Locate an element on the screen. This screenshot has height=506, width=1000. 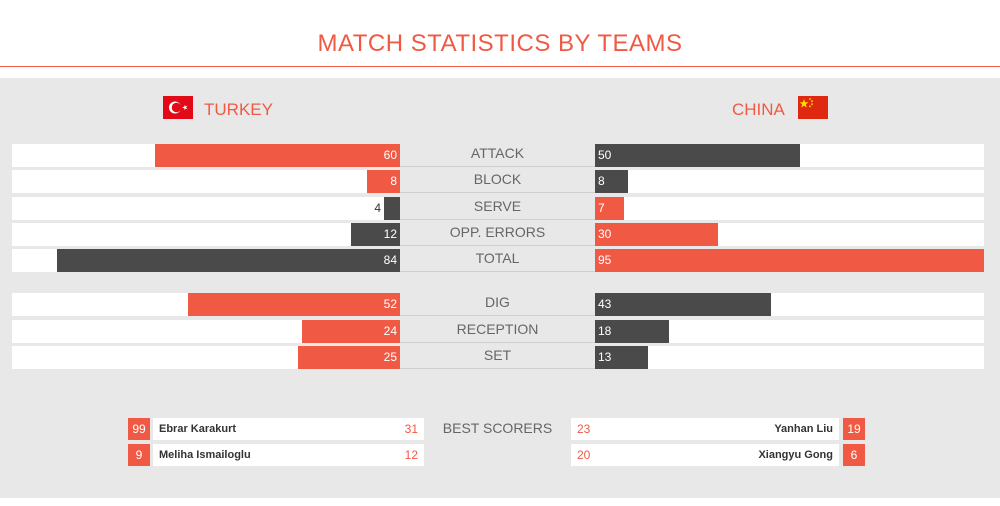
bar-value-left: 24 is located at coordinates (390, 331).